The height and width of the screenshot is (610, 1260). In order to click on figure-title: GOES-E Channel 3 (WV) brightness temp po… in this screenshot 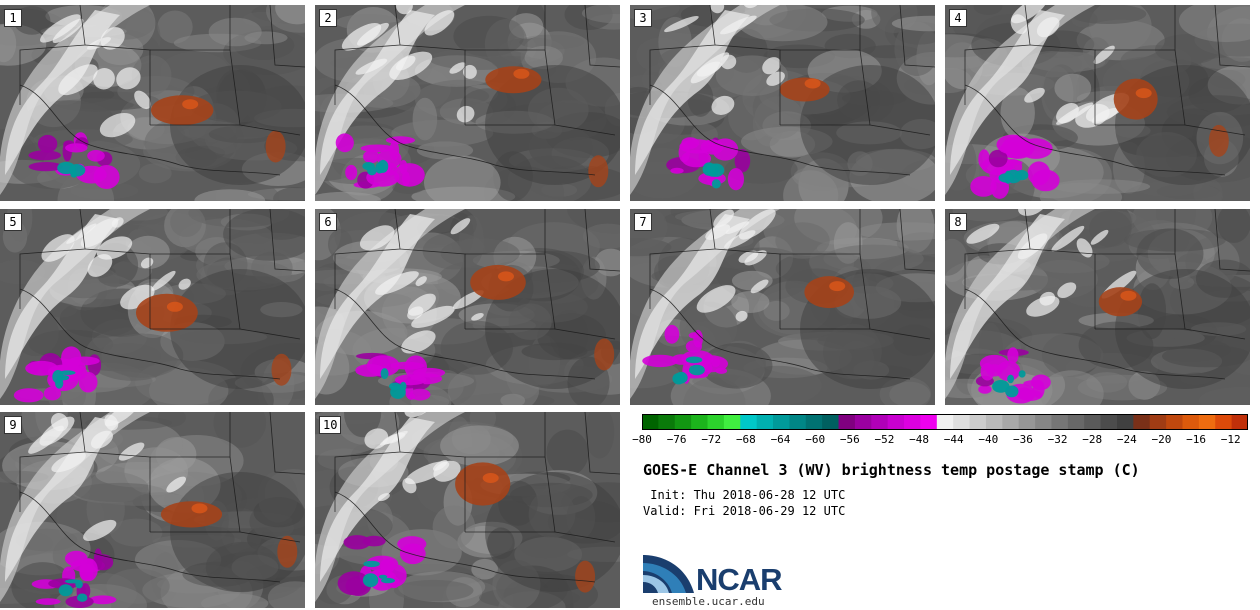, I will do `click(891, 470)`.